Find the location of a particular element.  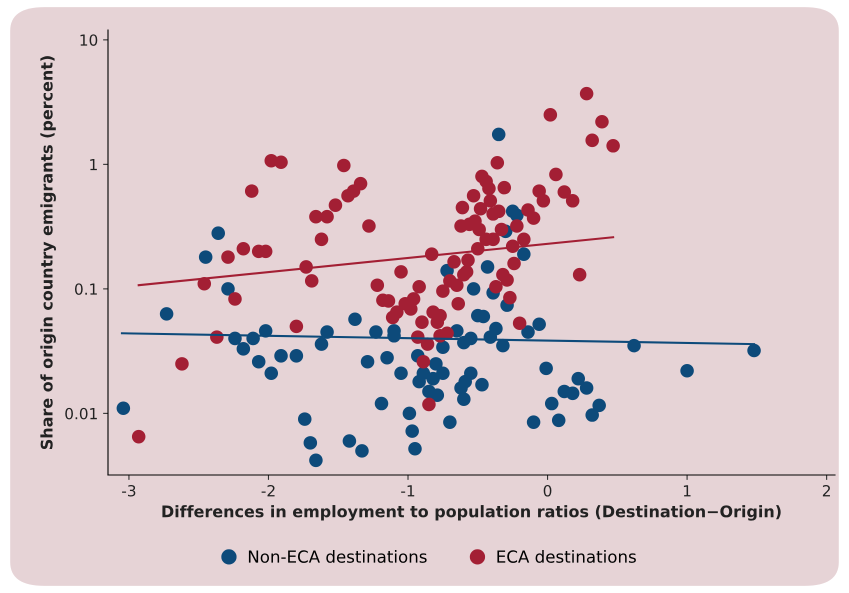

x-tick-label: -2 is located at coordinates (268, 490).